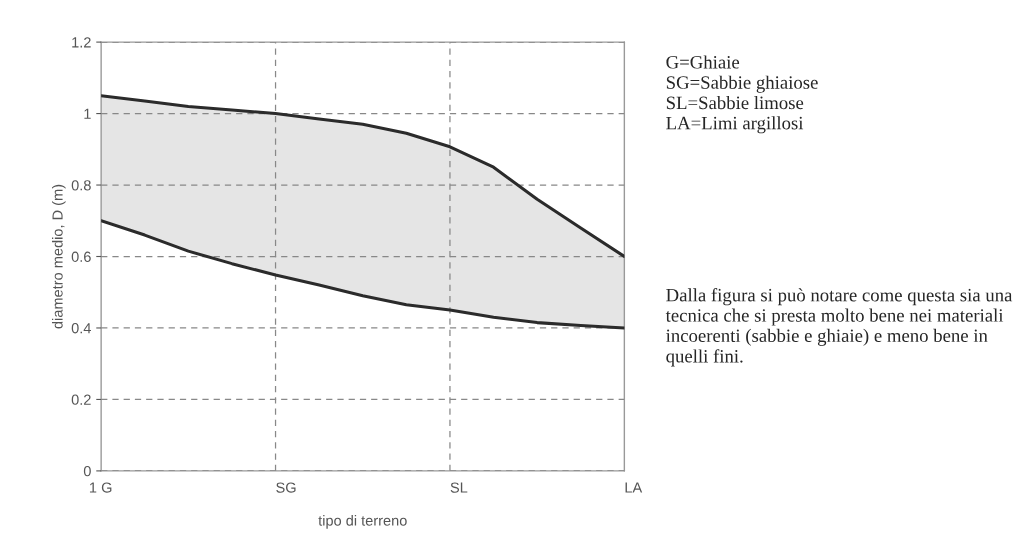  What do you see at coordinates (81, 256) in the screenshot?
I see `y-tick-label: 0.6` at bounding box center [81, 256].